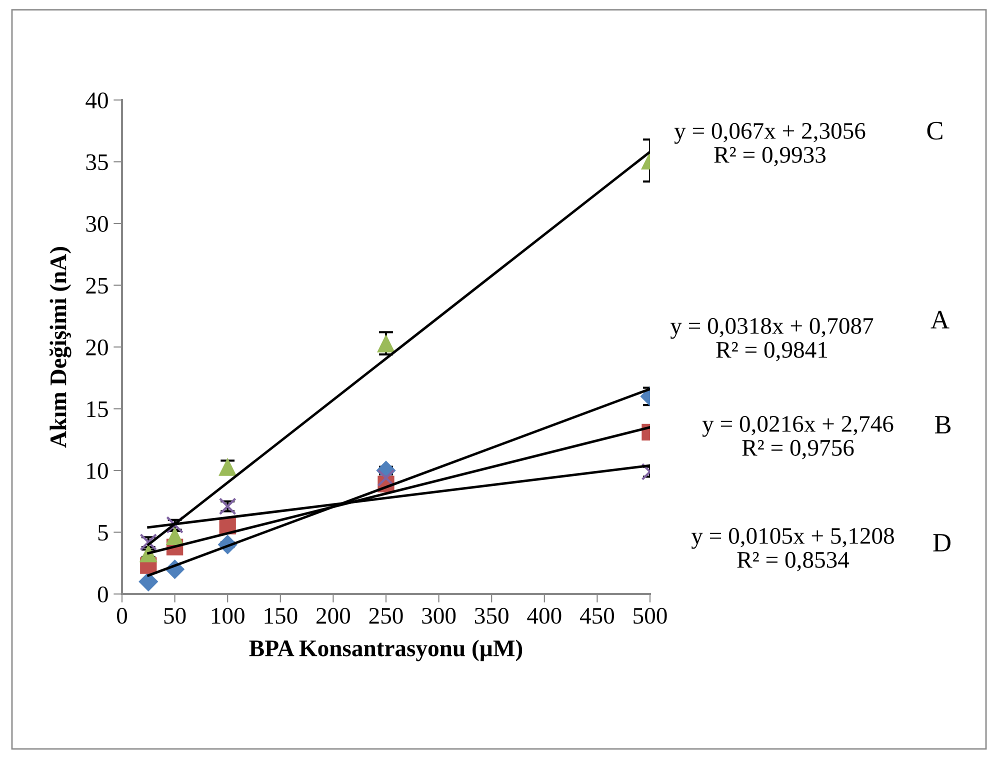 This screenshot has width=999, height=758. What do you see at coordinates (97, 224) in the screenshot?
I see `y-tick-label: 30` at bounding box center [97, 224].